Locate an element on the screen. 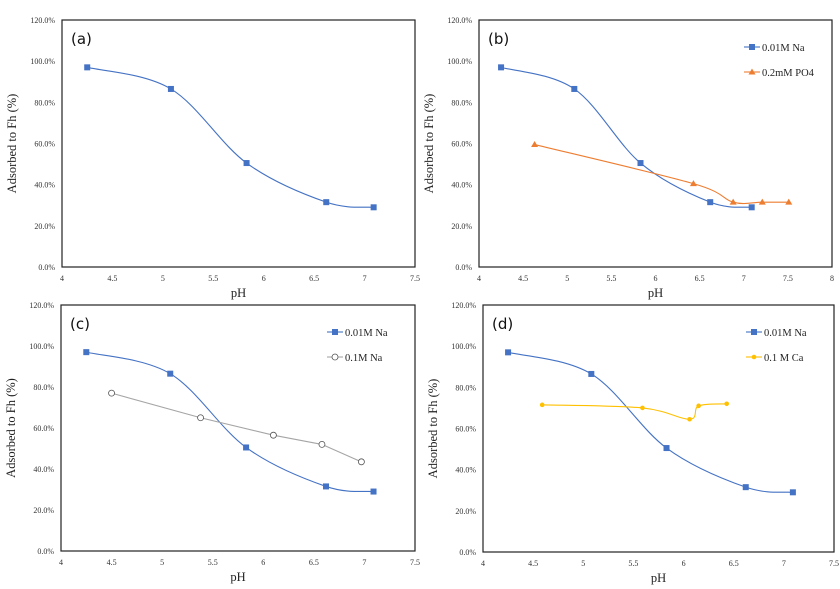 The height and width of the screenshot is (589, 840). legend-label: 0.2mM PO4 is located at coordinates (788, 73).